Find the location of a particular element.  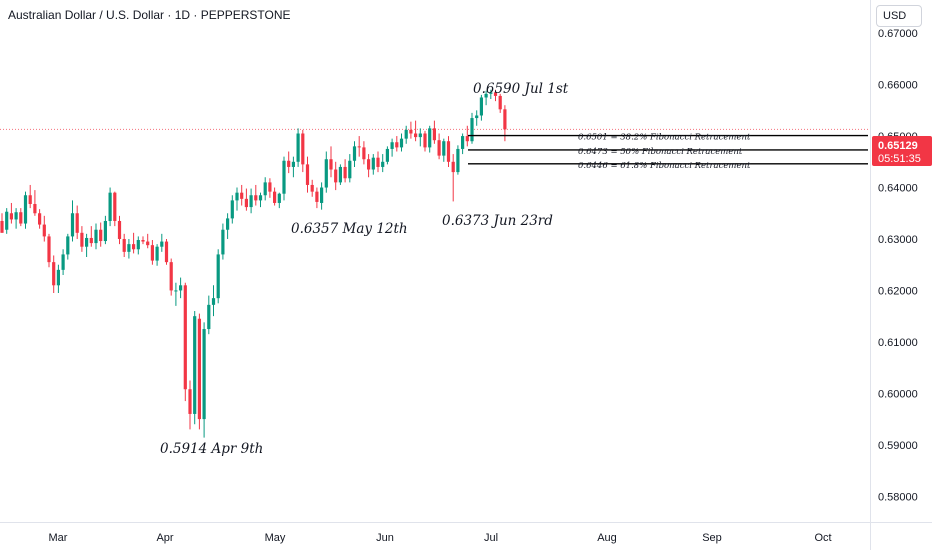

time-tick-label: May is located at coordinates (275, 538).